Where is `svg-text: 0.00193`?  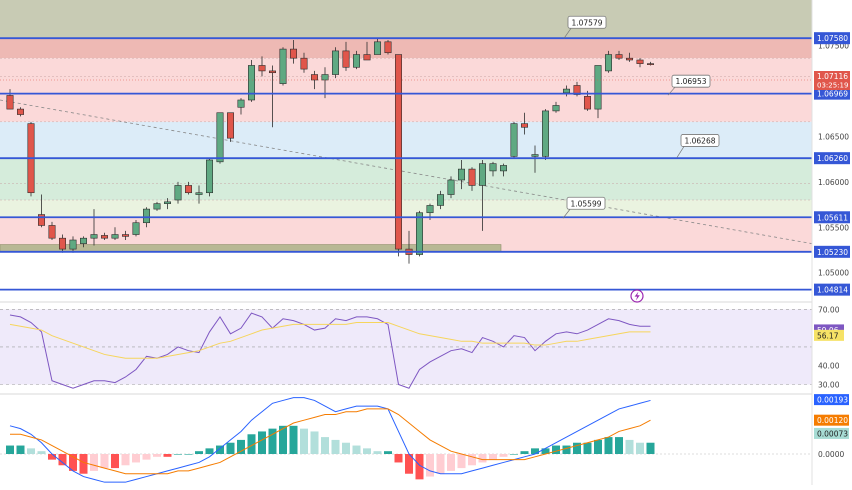 svg-text: 0.00193 is located at coordinates (832, 400).